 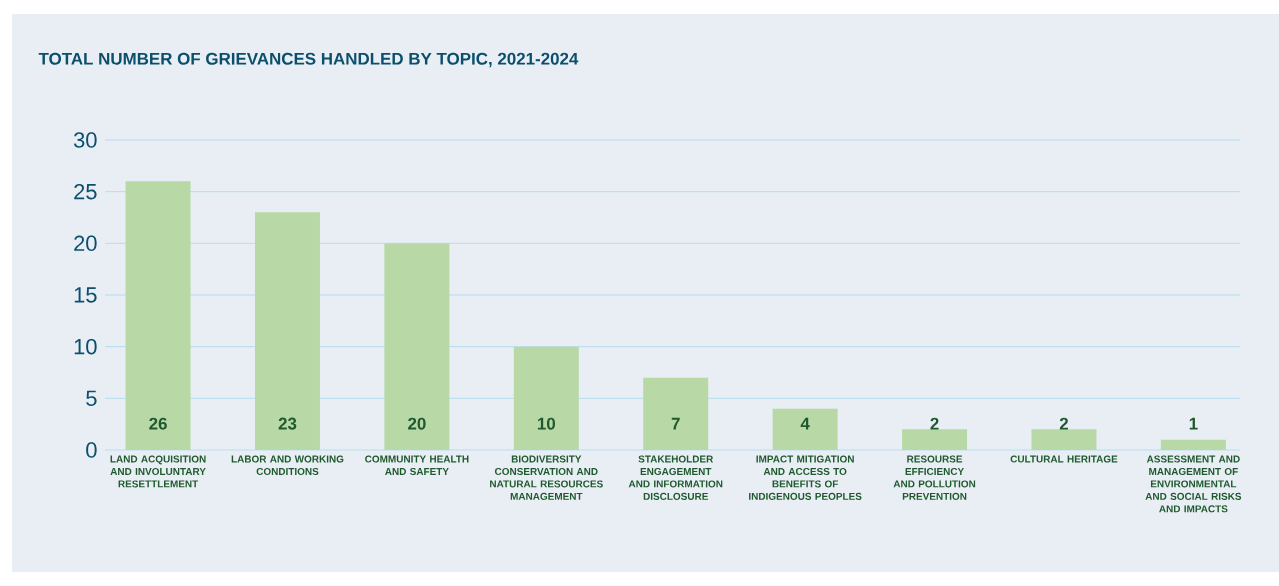 I want to click on data-label: 7, so click(x=675, y=423).